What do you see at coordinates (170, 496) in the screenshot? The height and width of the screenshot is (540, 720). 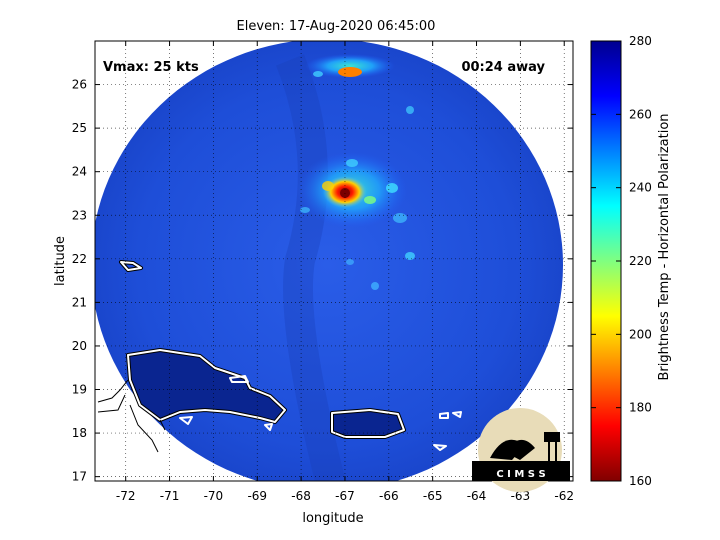 I see `x-tick-label: -71` at bounding box center [170, 496].